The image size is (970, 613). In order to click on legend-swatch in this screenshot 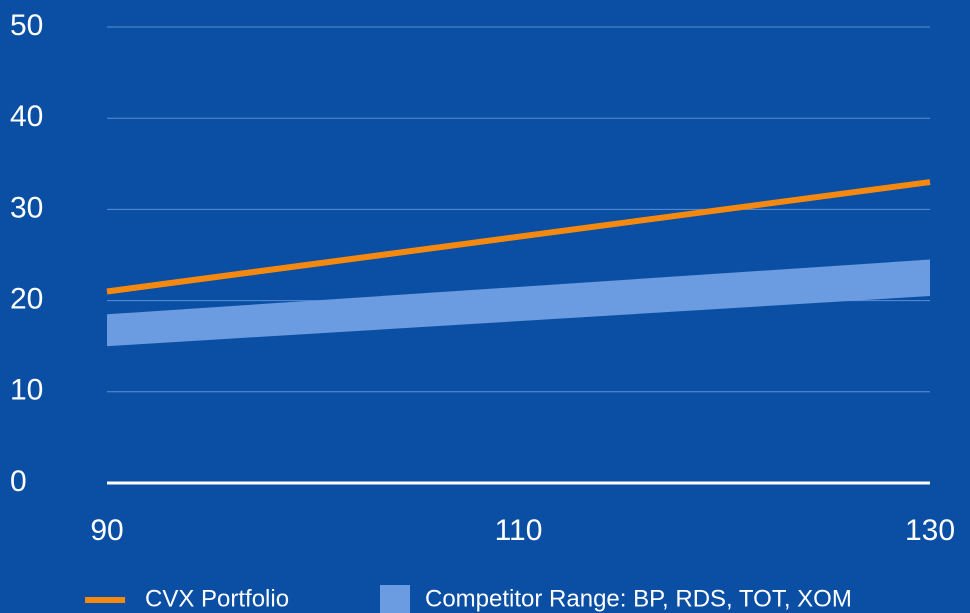, I will do `click(395, 599)`.